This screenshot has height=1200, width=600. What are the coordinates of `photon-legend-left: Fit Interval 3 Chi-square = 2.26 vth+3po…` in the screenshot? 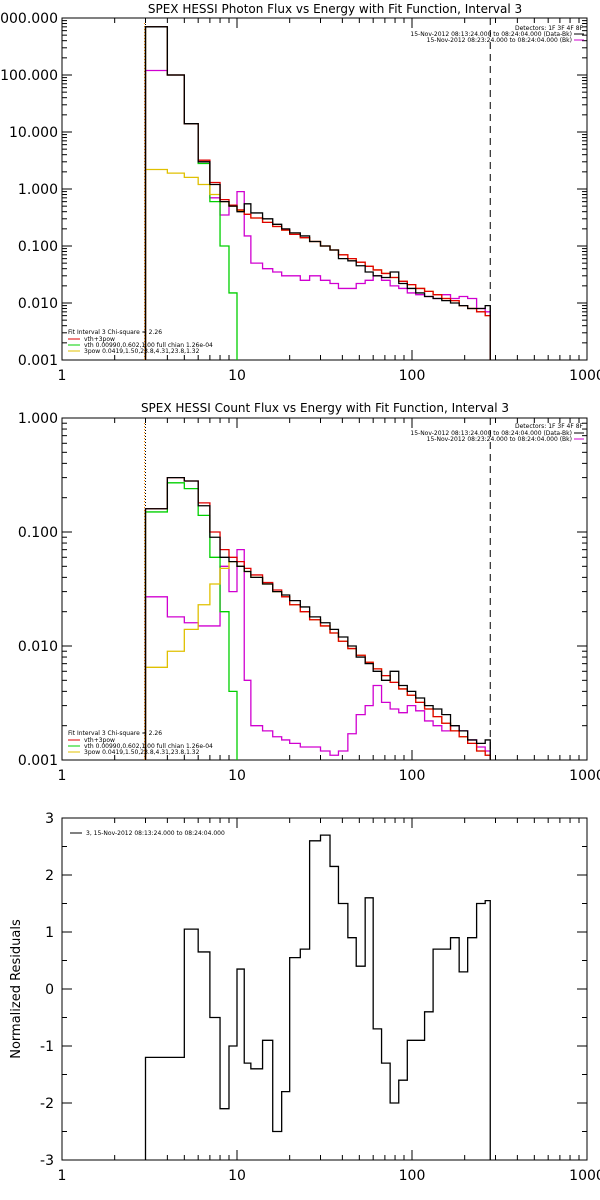 It's located at (140, 342).